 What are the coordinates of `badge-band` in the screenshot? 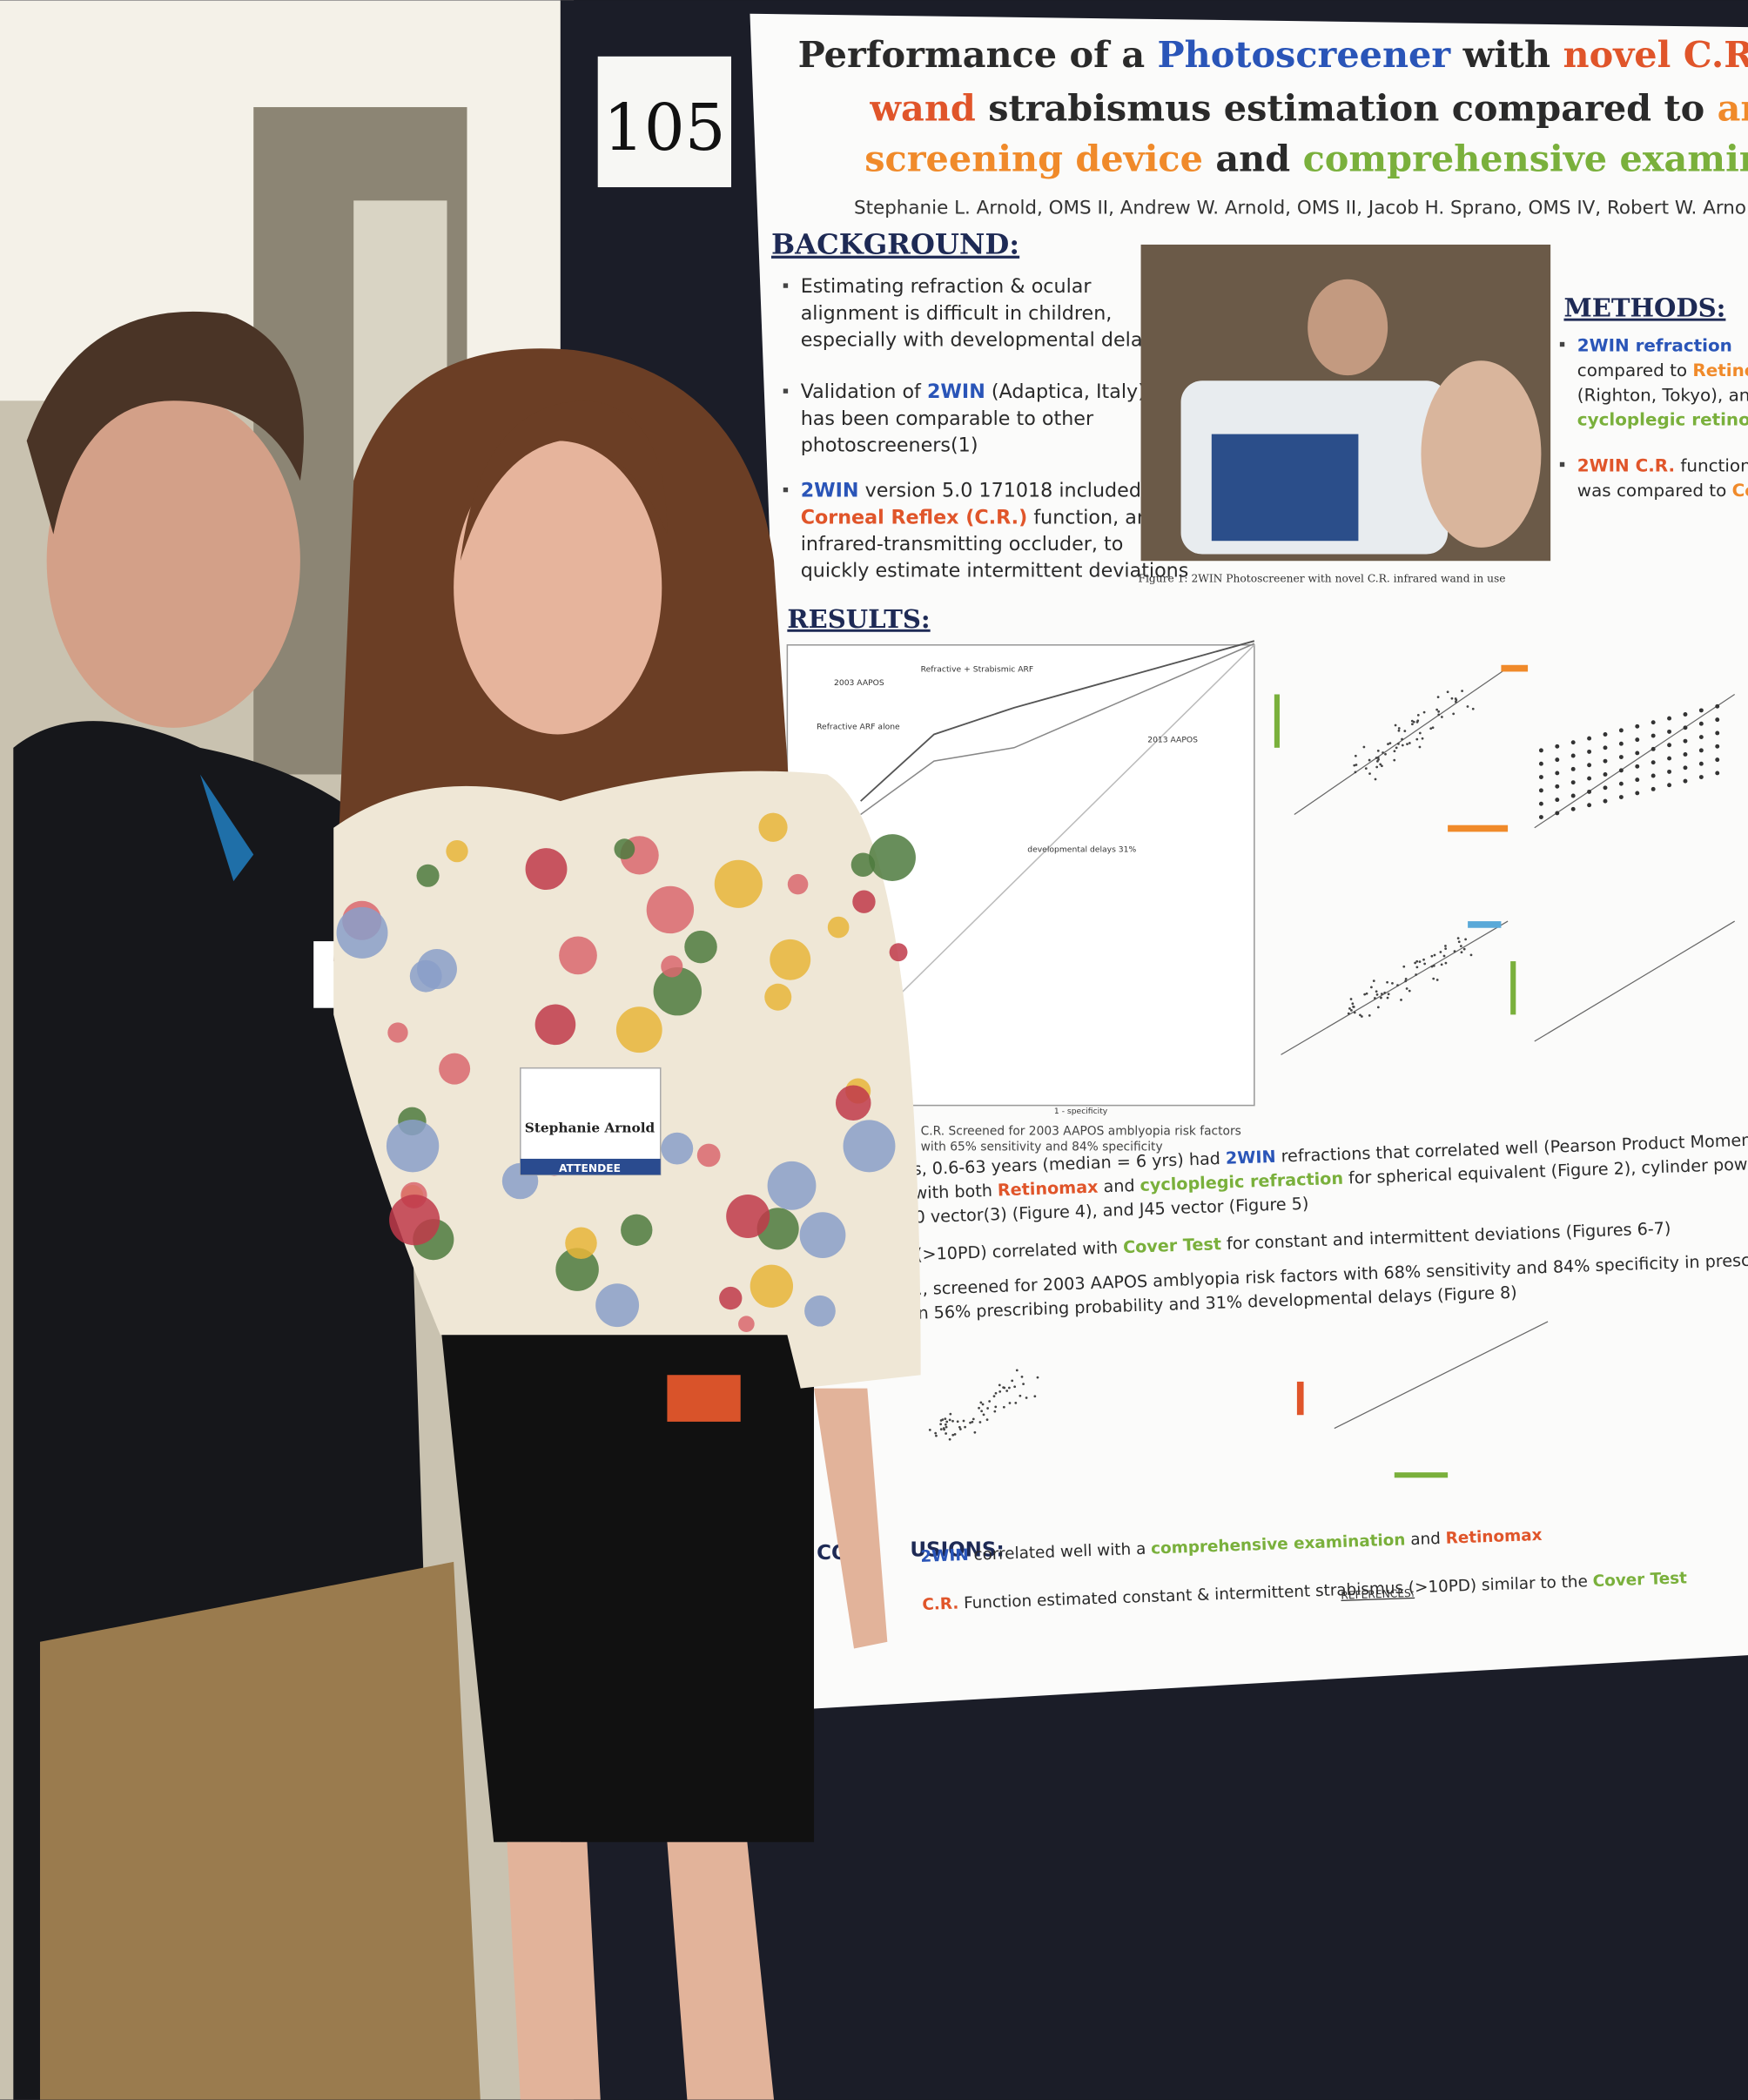 It's located at (591, 1166).